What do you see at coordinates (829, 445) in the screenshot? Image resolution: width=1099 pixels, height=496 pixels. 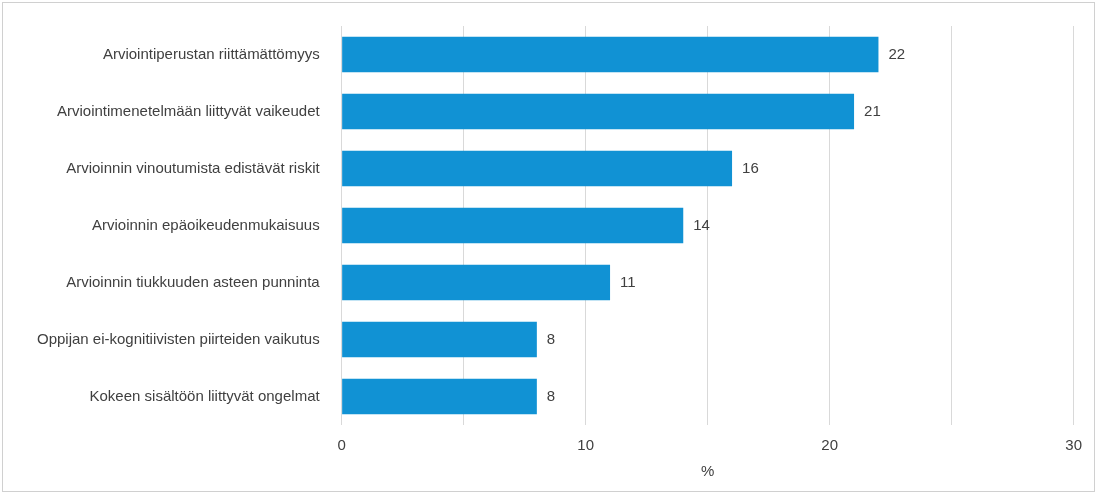 I see `x-tick-label: 20` at bounding box center [829, 445].